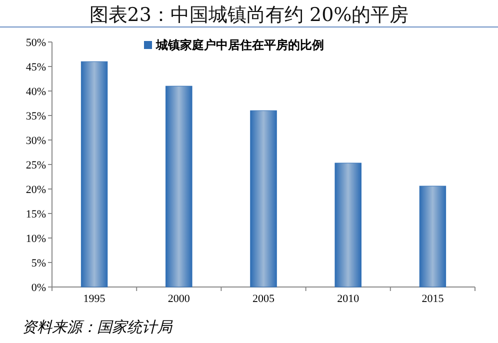 The image size is (498, 343). Describe the element at coordinates (36, 214) in the screenshot. I see `y-tick-label: 15%` at that location.